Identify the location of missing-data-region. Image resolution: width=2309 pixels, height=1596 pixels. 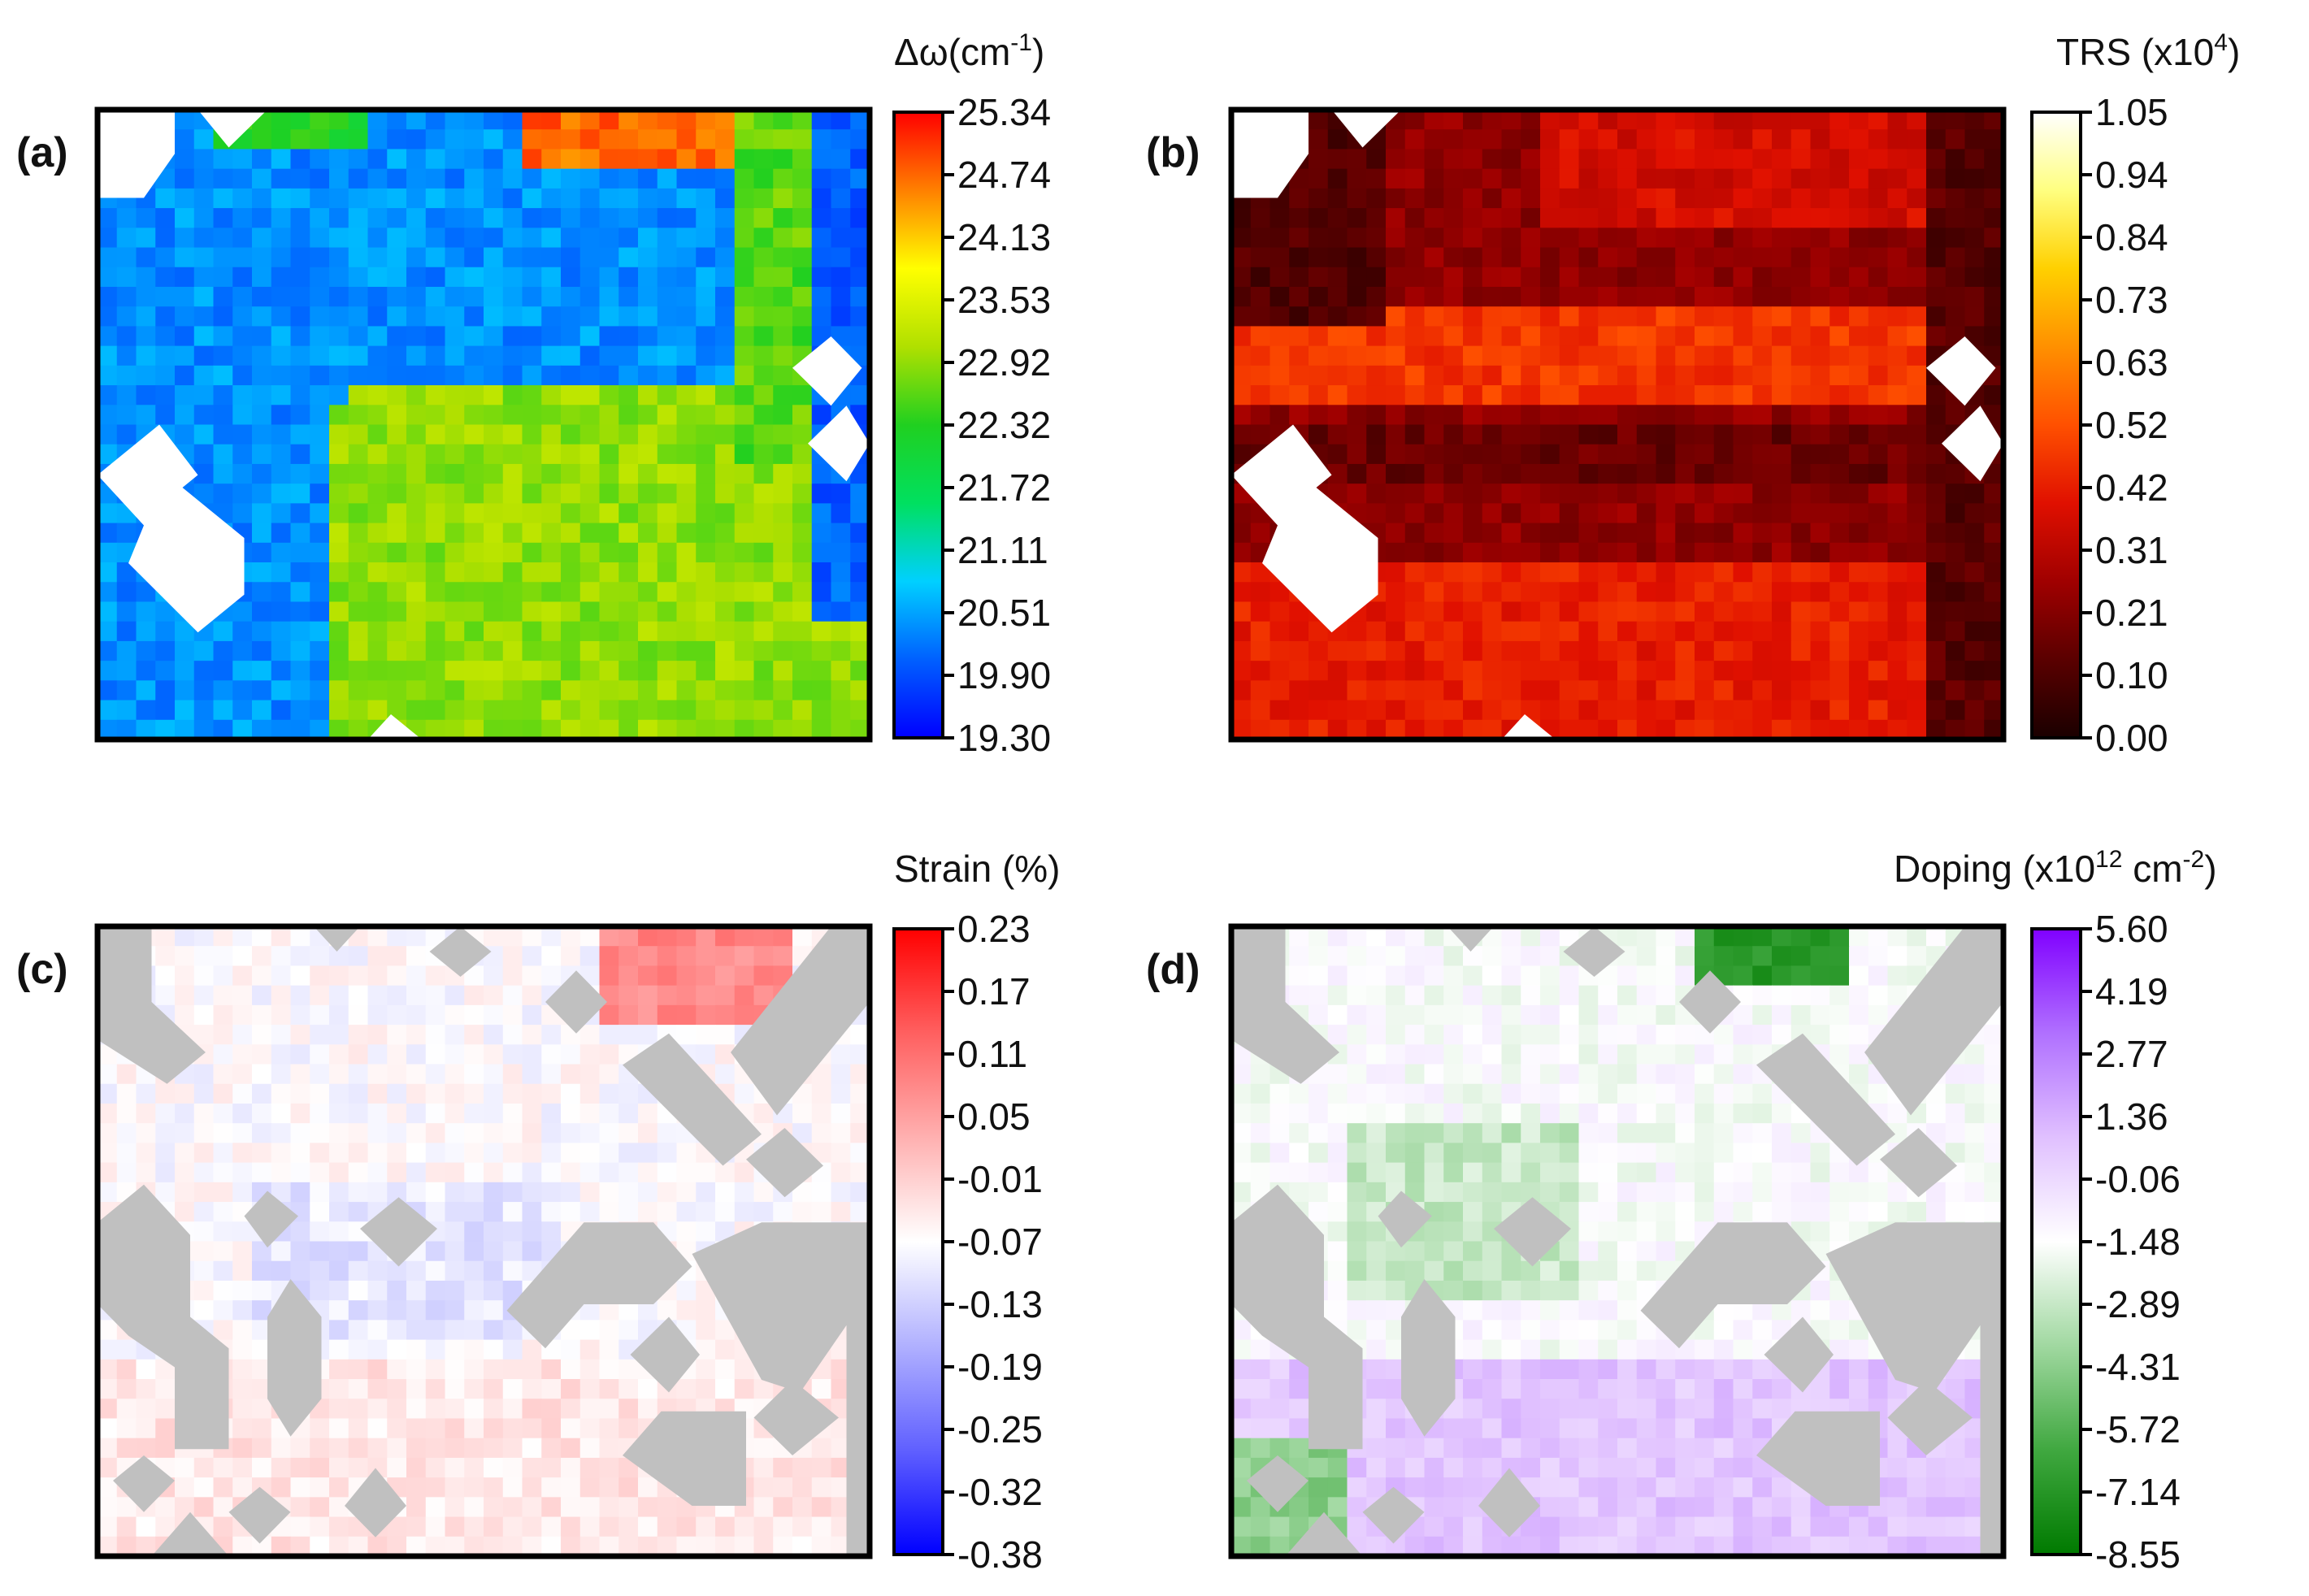
(827, 371).